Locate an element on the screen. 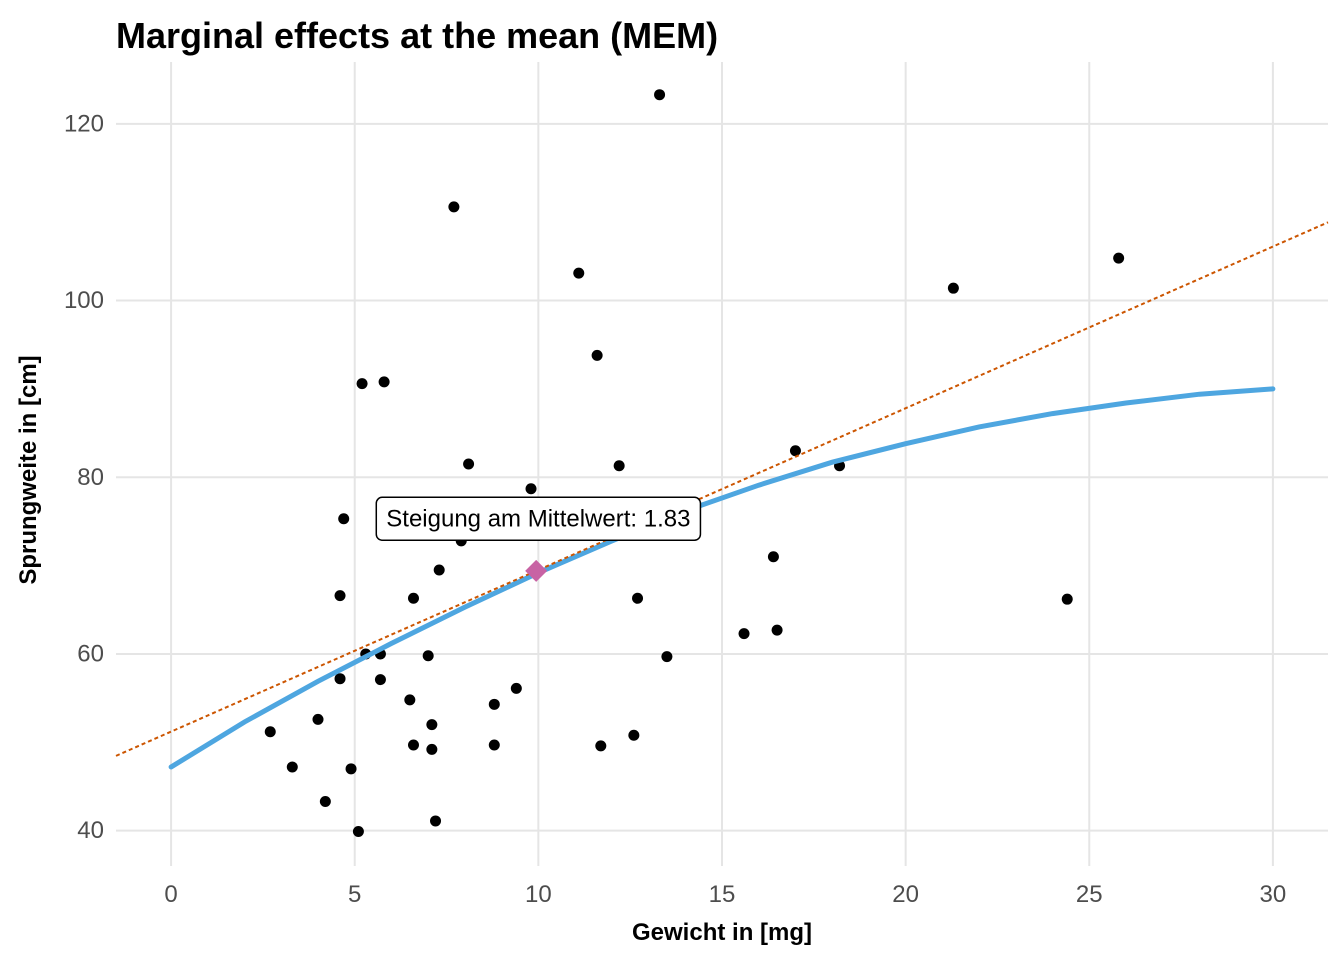  x-tick-label: 0 is located at coordinates (170, 894).